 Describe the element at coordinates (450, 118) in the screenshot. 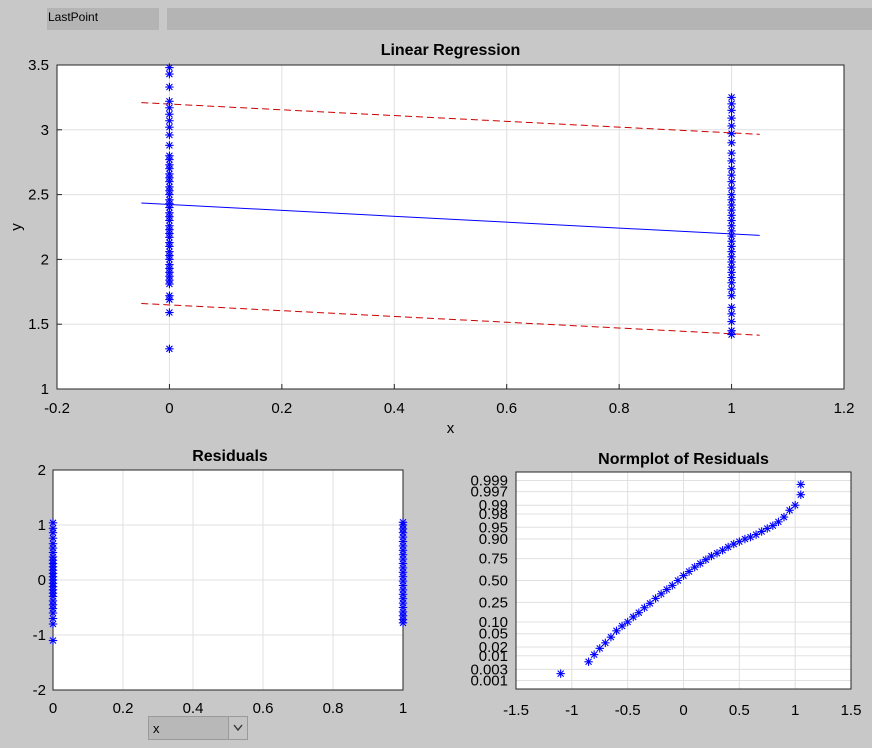

I see `upper-confidence-line` at that location.